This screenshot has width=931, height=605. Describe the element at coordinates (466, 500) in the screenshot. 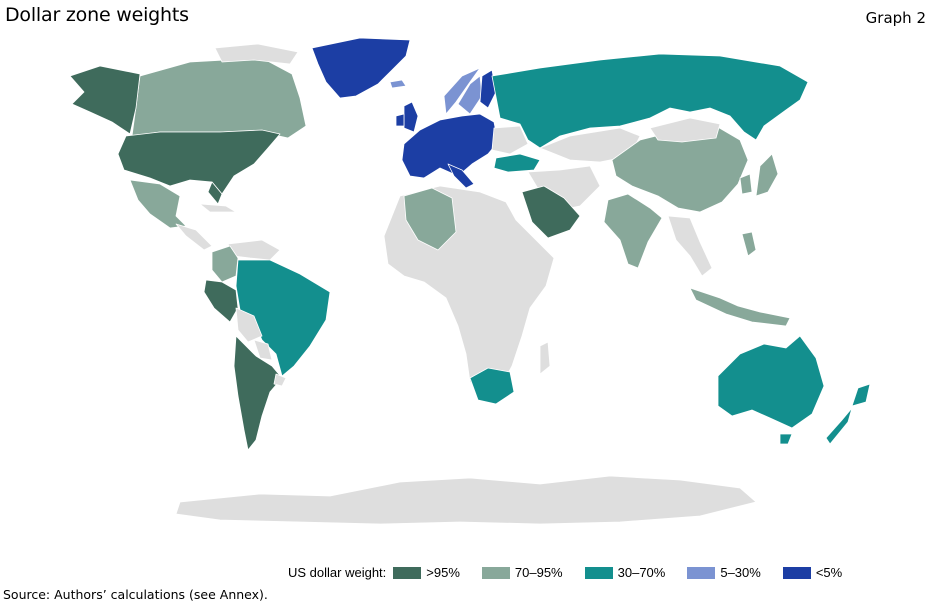

I see `region-antarctica` at that location.